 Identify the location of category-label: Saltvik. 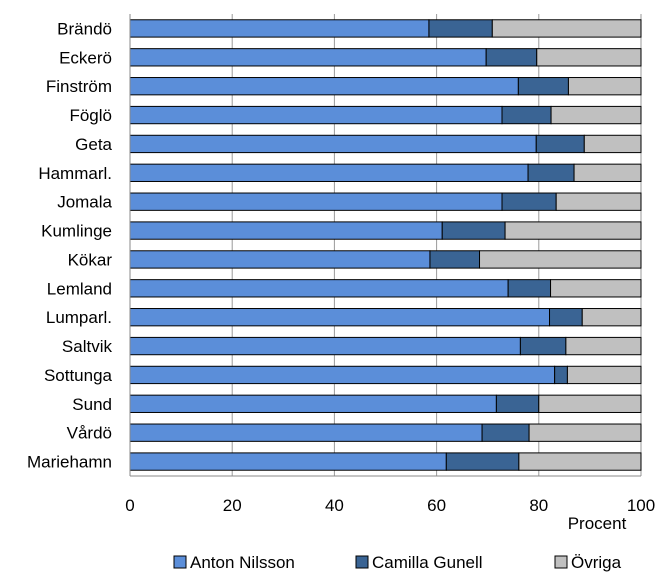
(87, 346).